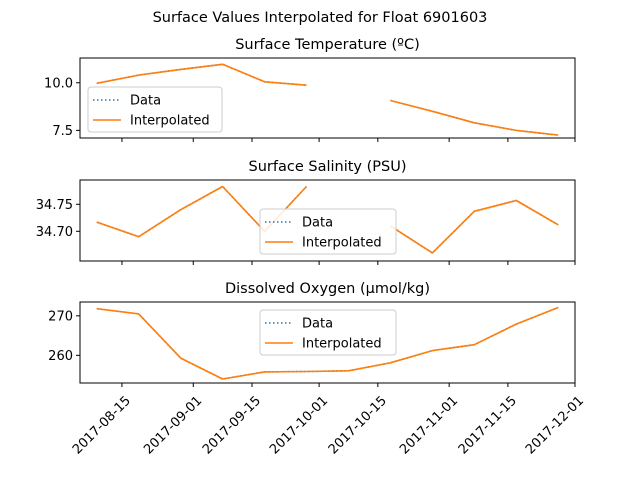 The height and width of the screenshot is (480, 640). What do you see at coordinates (299, 425) in the screenshot?
I see `x-tick-label: 2017-10-01` at bounding box center [299, 425].